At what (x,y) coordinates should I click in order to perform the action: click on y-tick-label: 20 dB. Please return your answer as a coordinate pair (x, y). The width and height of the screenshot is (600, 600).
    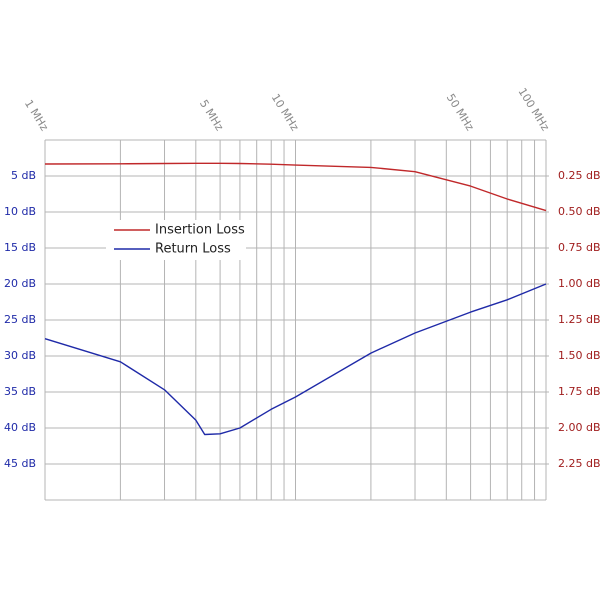
    Looking at the image, I should click on (20, 283).